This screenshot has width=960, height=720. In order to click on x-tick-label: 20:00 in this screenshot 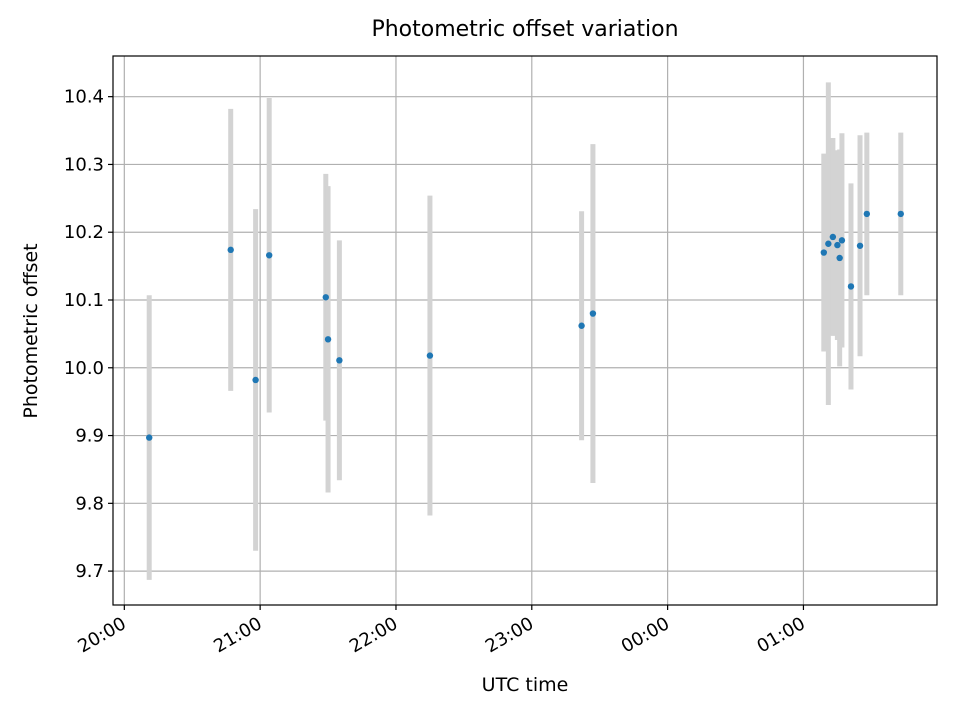, I will do `click(101, 635)`.